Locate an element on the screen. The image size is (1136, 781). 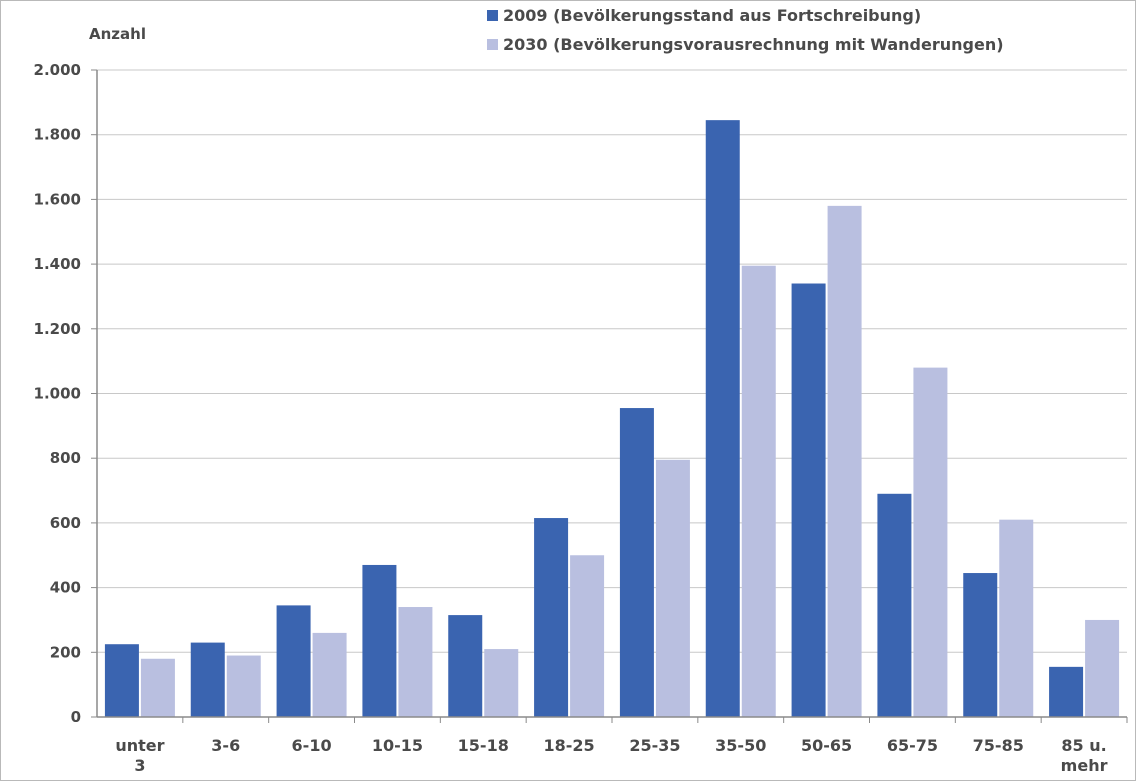
x-tick-label: 15-18 is located at coordinates (483, 745).